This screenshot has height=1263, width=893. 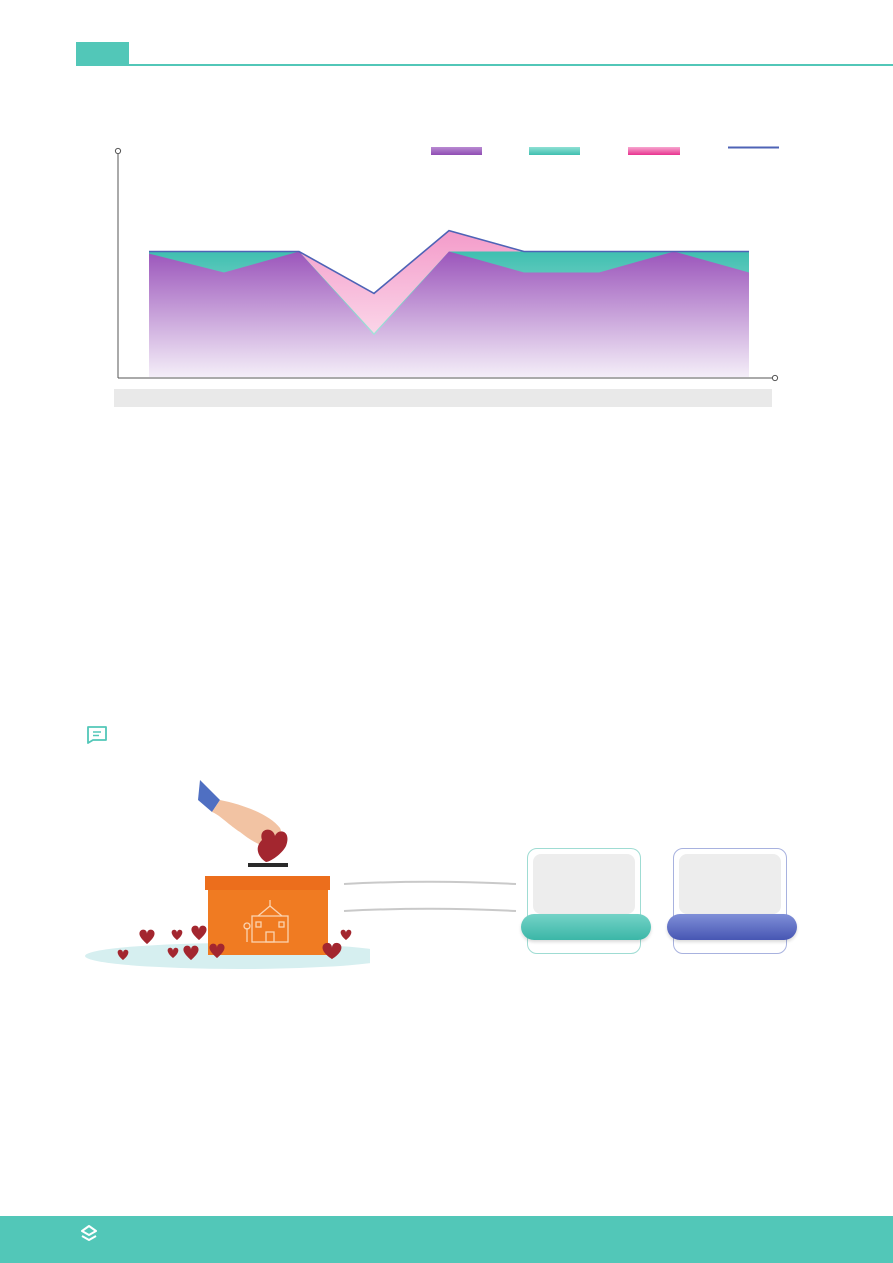 What do you see at coordinates (732, 927) in the screenshot?
I see `navy-card-pill` at bounding box center [732, 927].